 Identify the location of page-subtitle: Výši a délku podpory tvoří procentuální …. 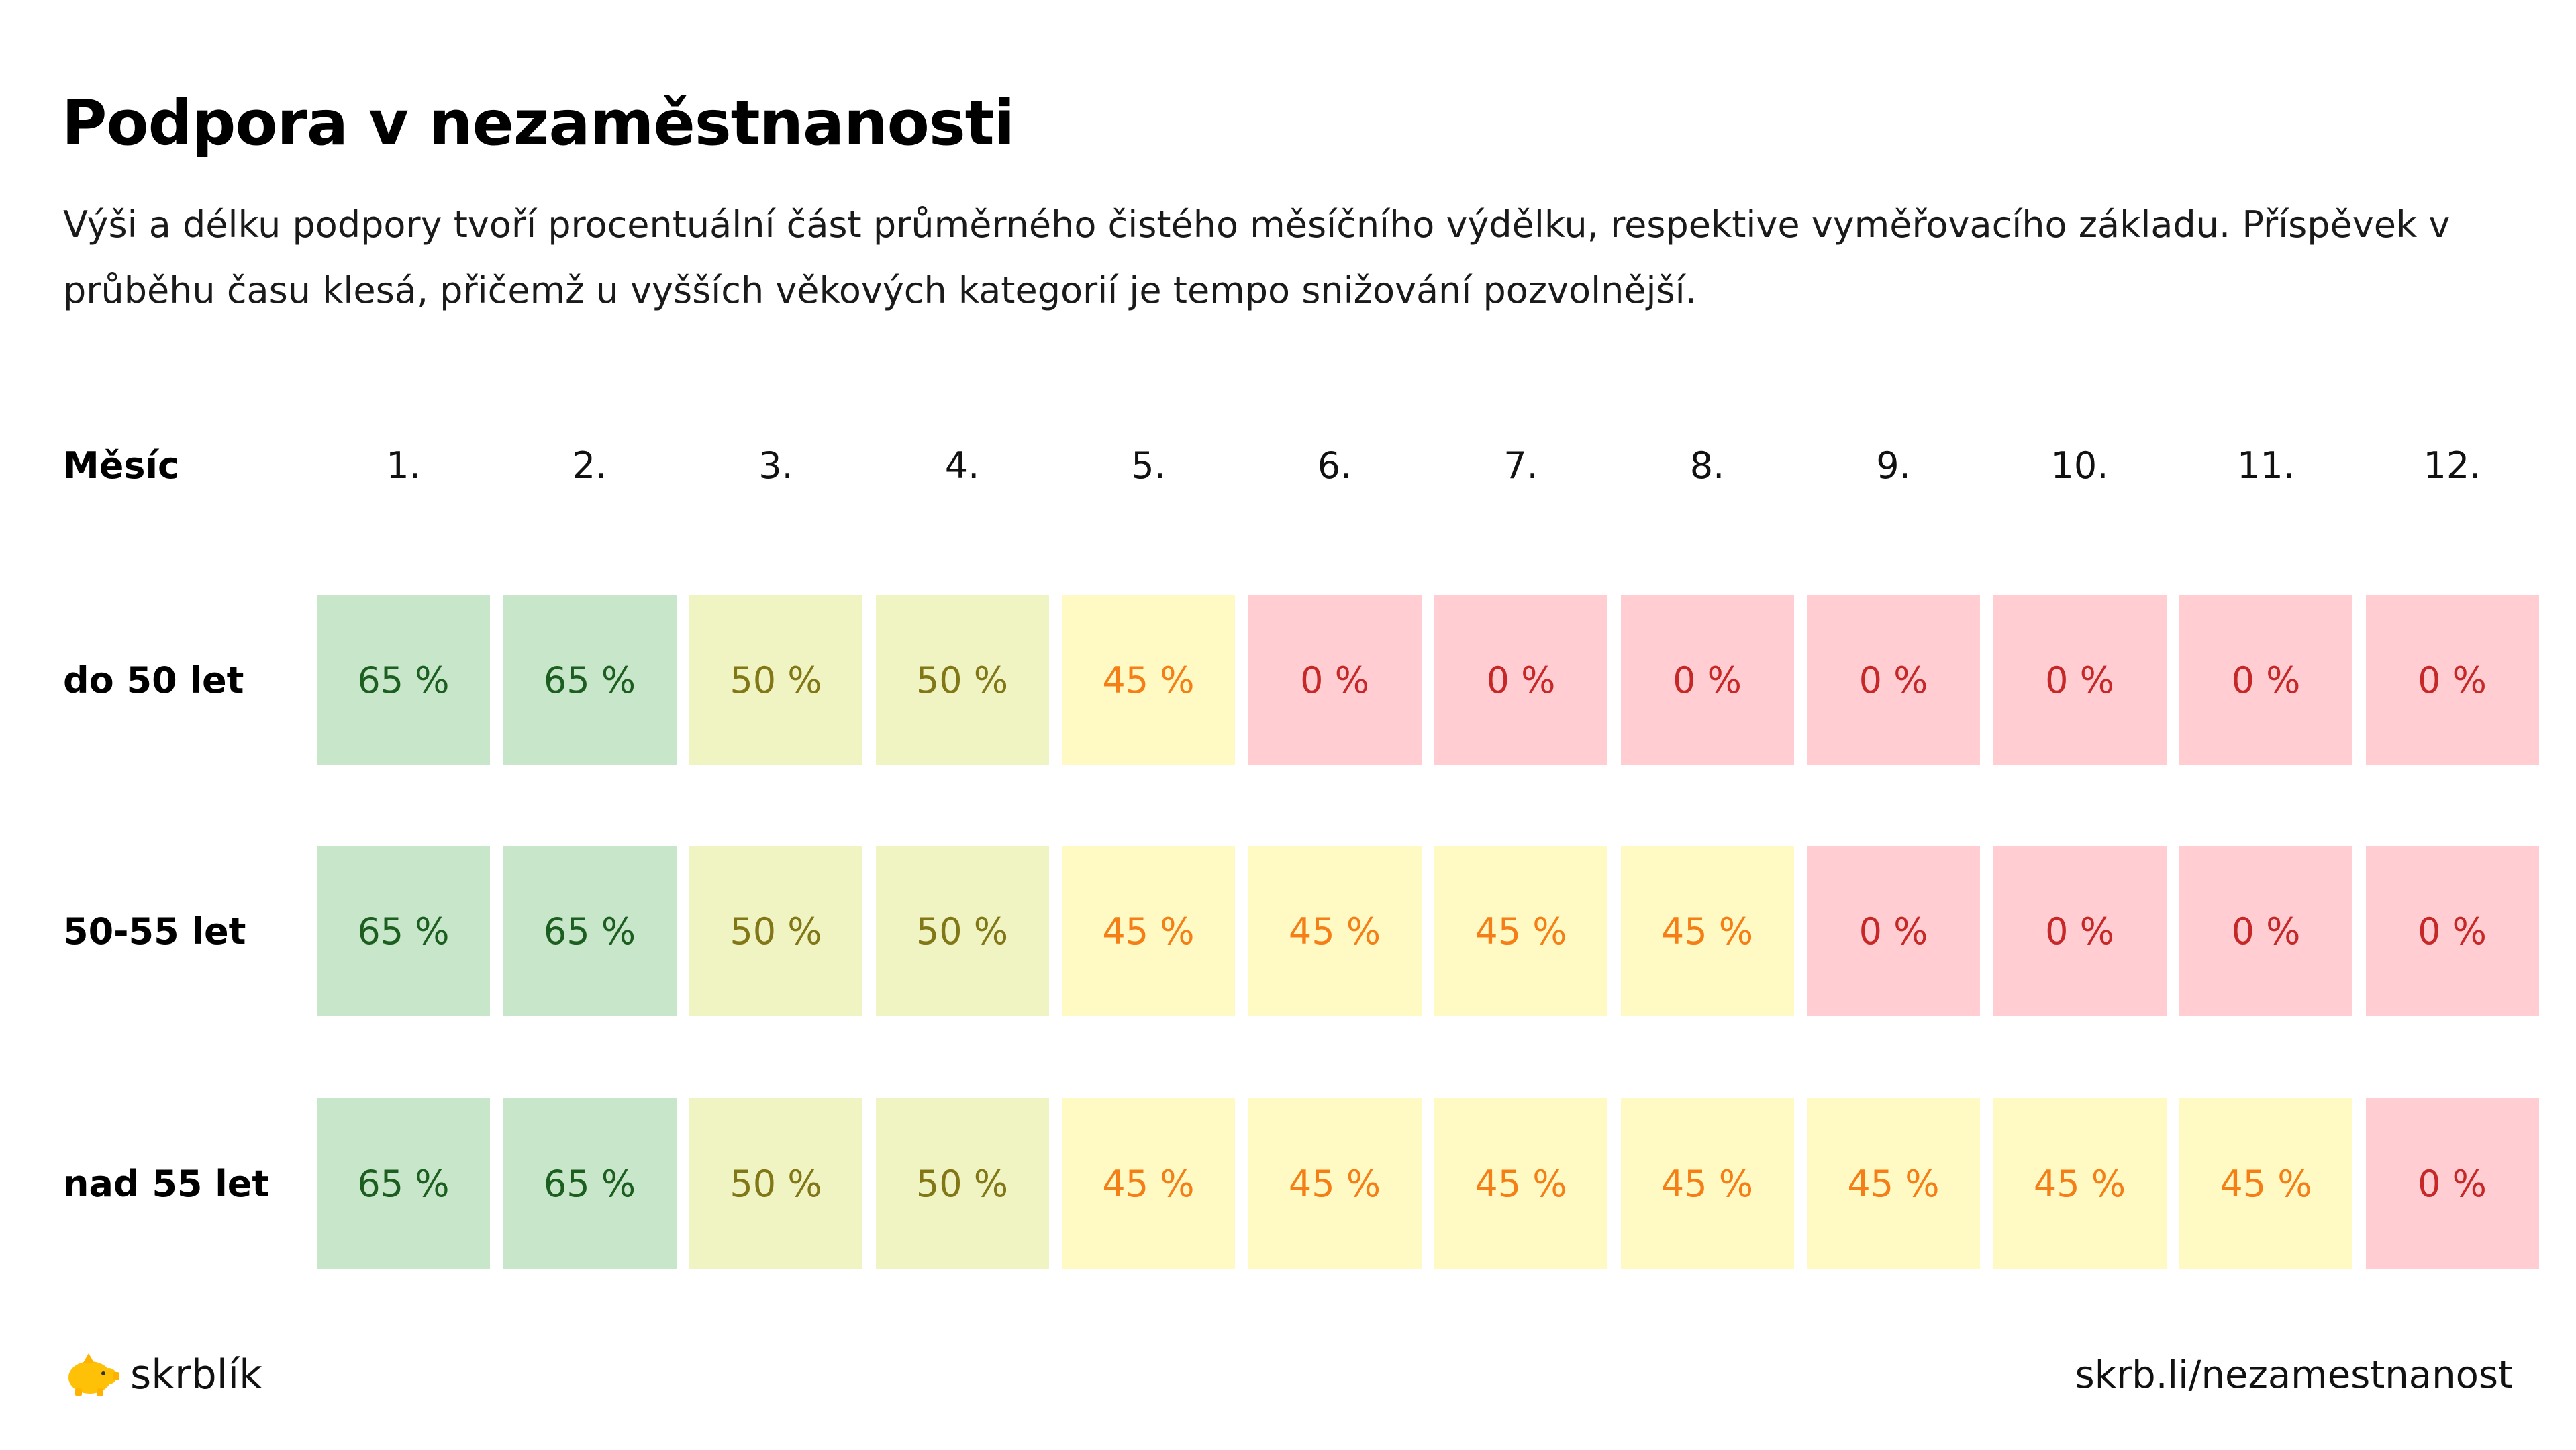
(1256, 257).